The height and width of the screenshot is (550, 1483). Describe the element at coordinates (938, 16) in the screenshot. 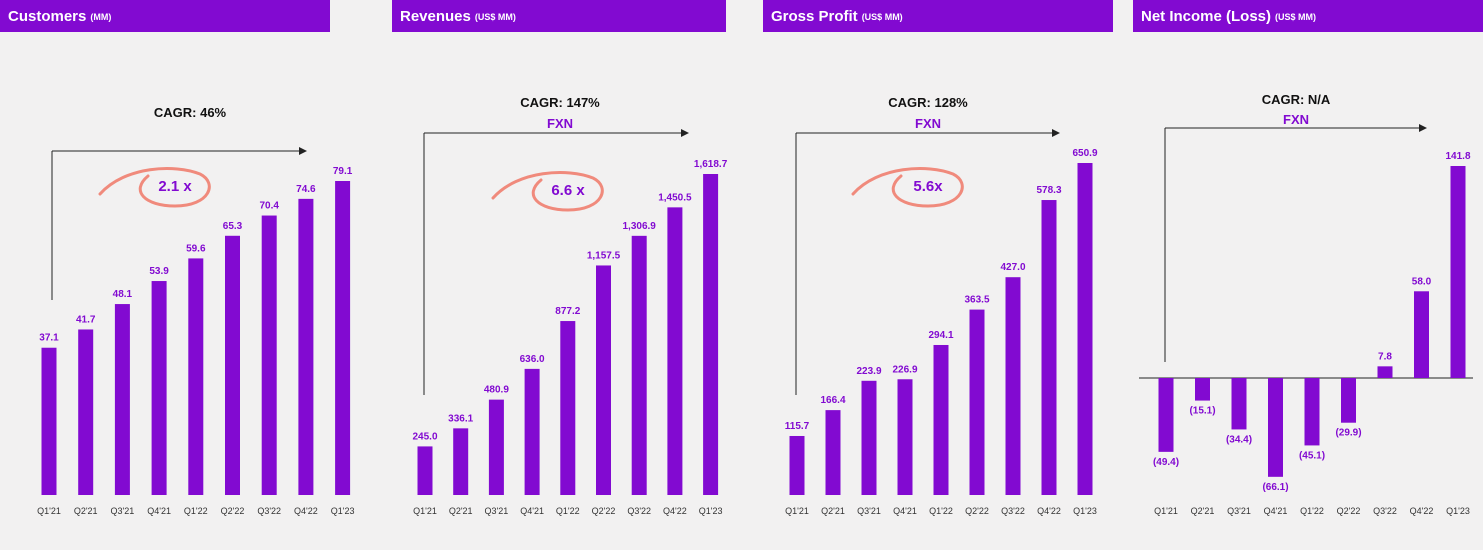

I see `panel-header: Gross Profit (US$ MM)` at that location.